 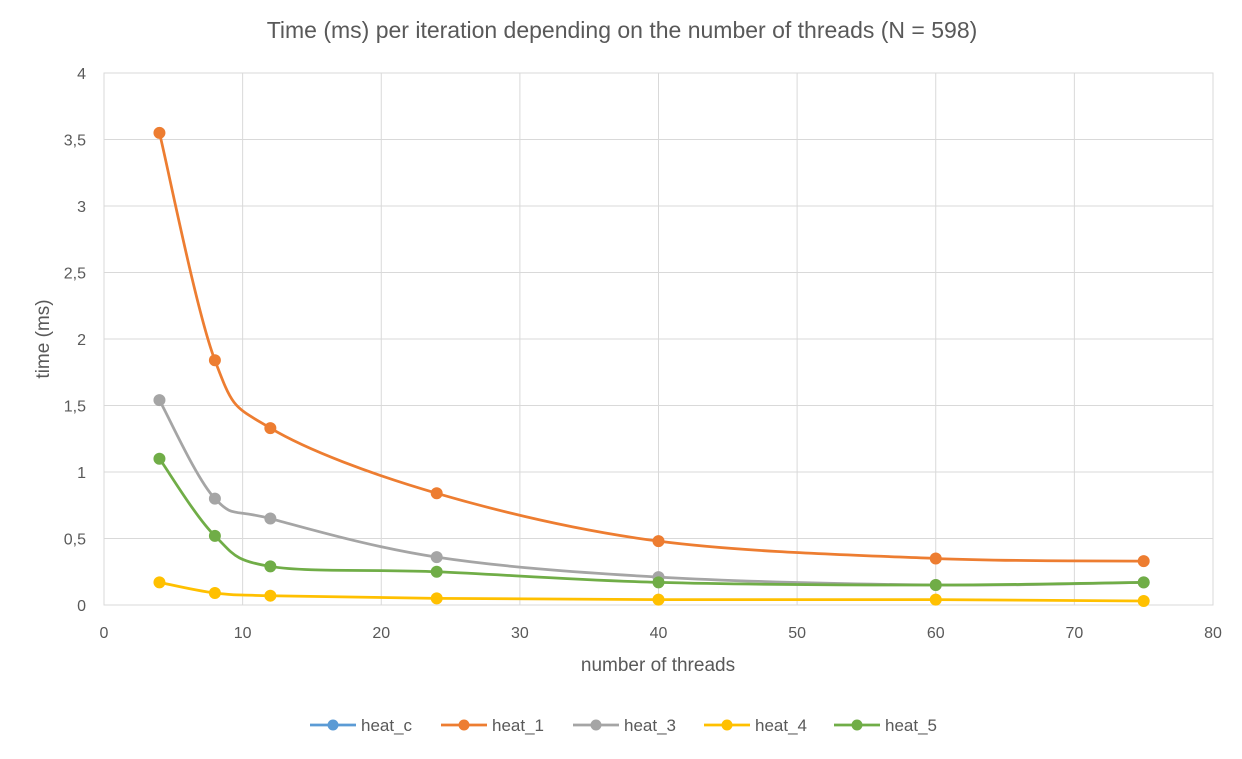 I want to click on x-tick-label: 50, so click(x=797, y=633).